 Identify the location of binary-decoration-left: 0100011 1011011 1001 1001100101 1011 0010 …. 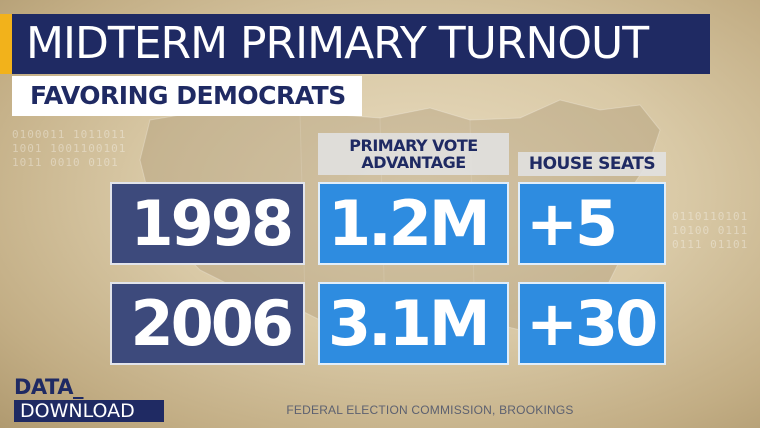
(69, 148).